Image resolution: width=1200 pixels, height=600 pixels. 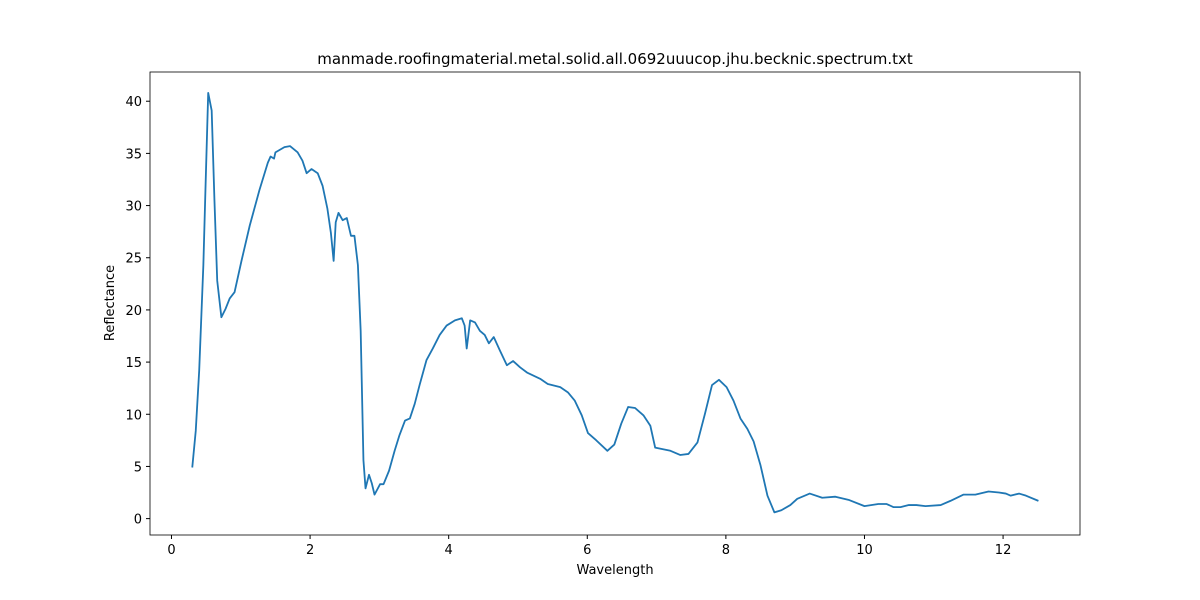 What do you see at coordinates (110, 303) in the screenshot?
I see `y-axis-label: Reflectance` at bounding box center [110, 303].